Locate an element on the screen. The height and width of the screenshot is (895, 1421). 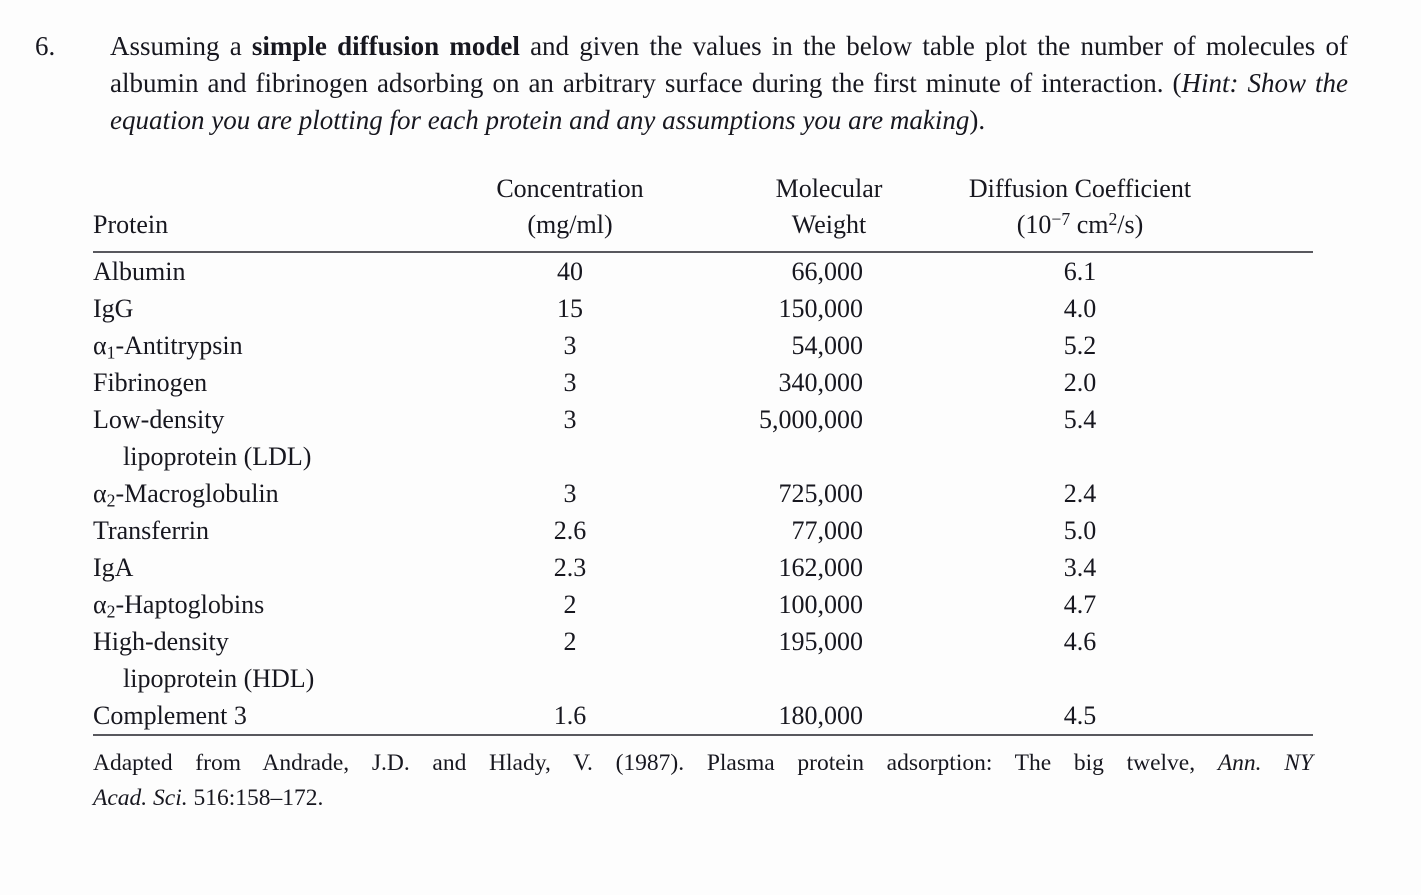
cell-protein: High-density is located at coordinates (161, 641).